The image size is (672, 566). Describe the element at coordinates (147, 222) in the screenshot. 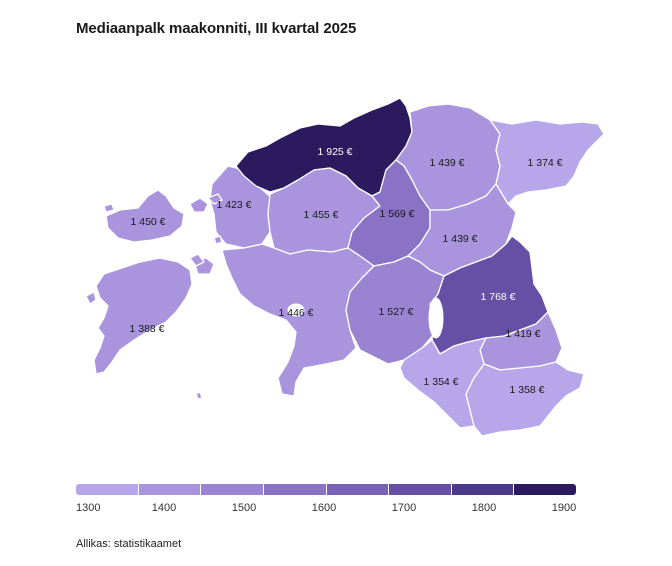

I see `label-hiiu: 1 450 €` at that location.